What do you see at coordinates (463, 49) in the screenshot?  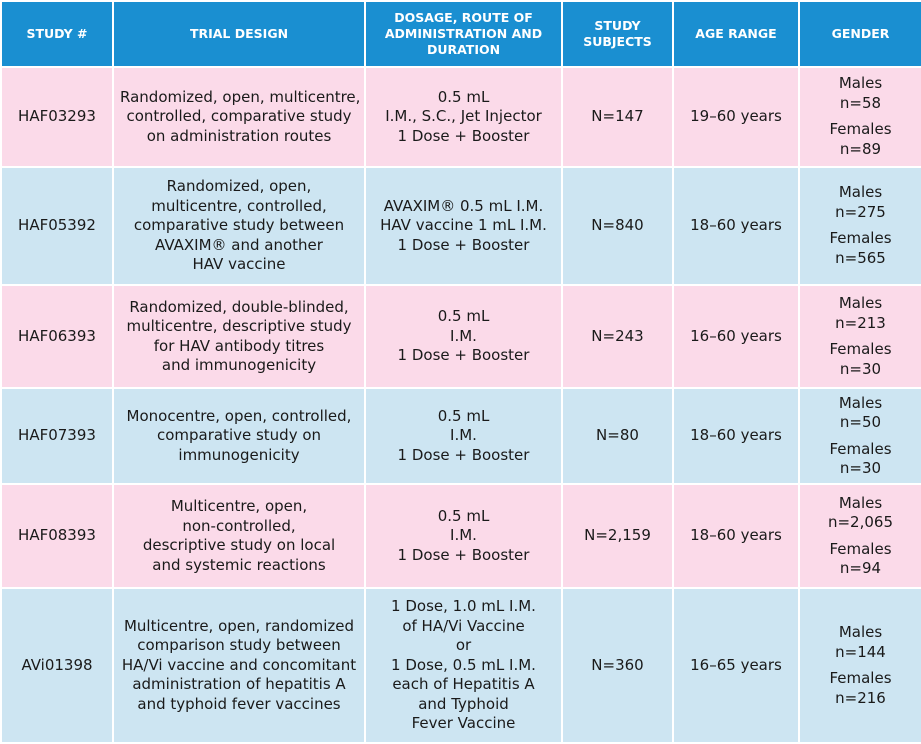 I see `header-dosage-line: DURATION` at bounding box center [463, 49].